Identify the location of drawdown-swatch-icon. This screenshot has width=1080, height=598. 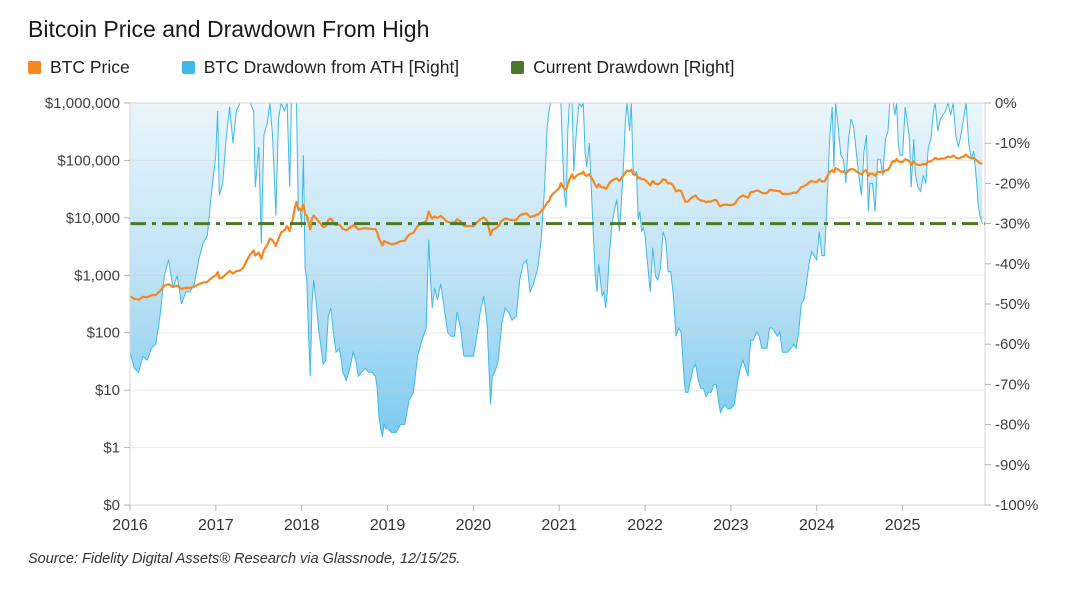
(188, 67).